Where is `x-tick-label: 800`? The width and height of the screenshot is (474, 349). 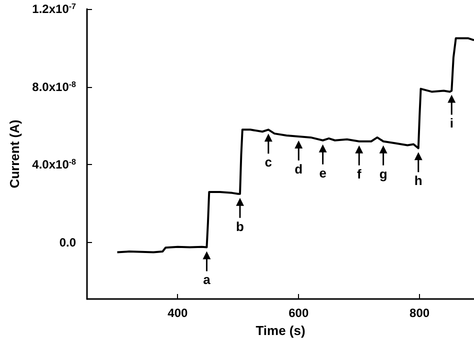 x-tick-label: 800 is located at coordinates (420, 313).